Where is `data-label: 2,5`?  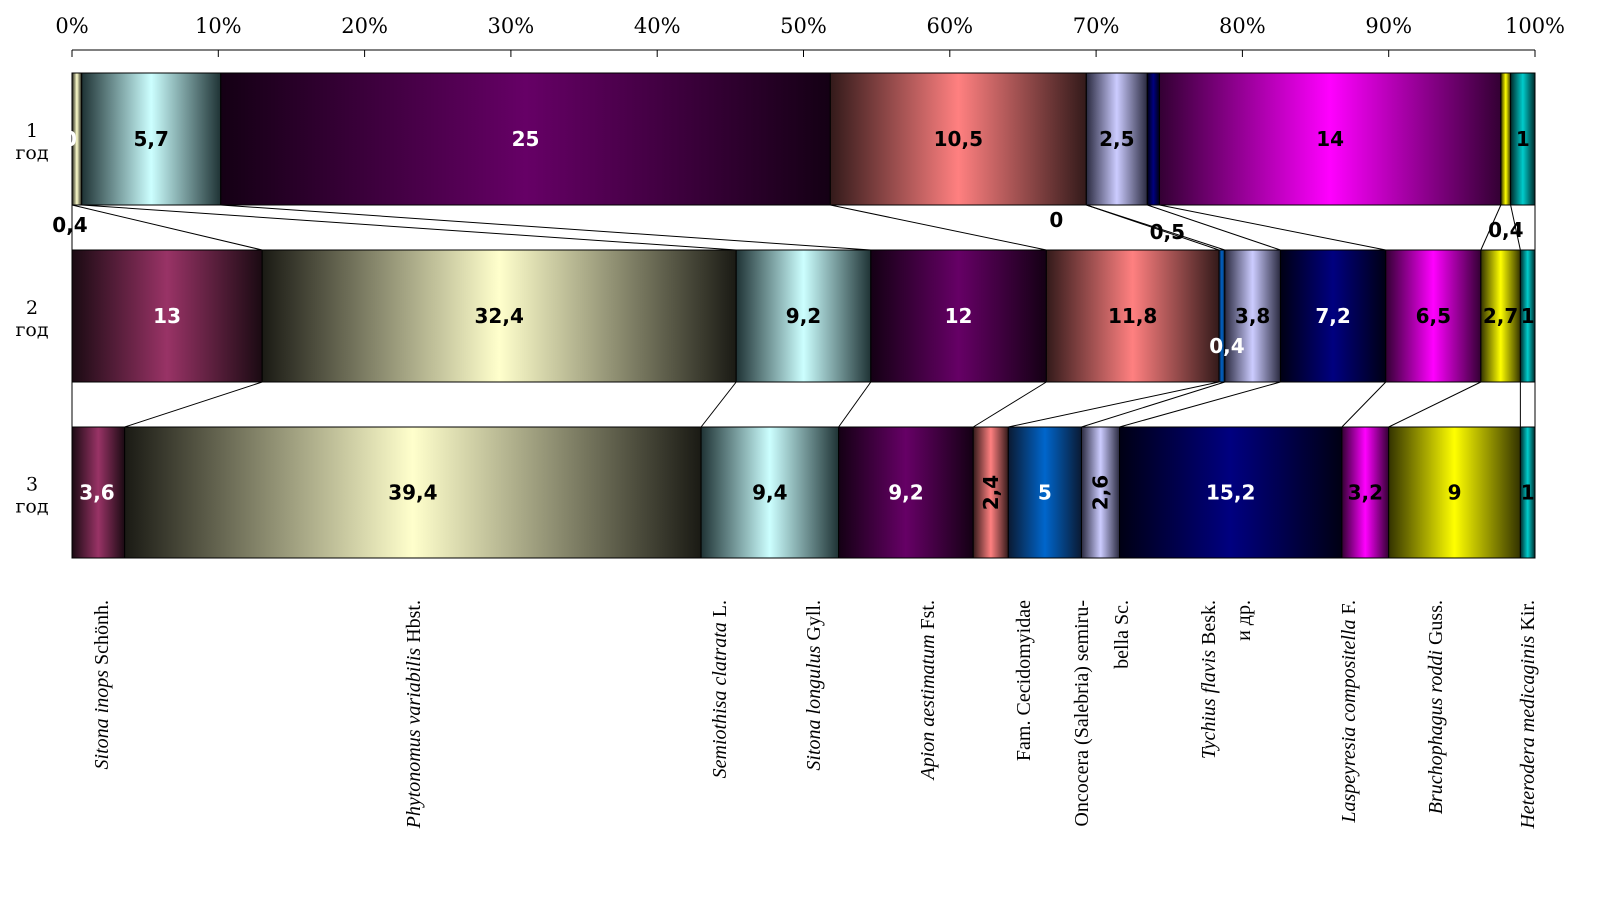
data-label: 2,5 is located at coordinates (1116, 139).